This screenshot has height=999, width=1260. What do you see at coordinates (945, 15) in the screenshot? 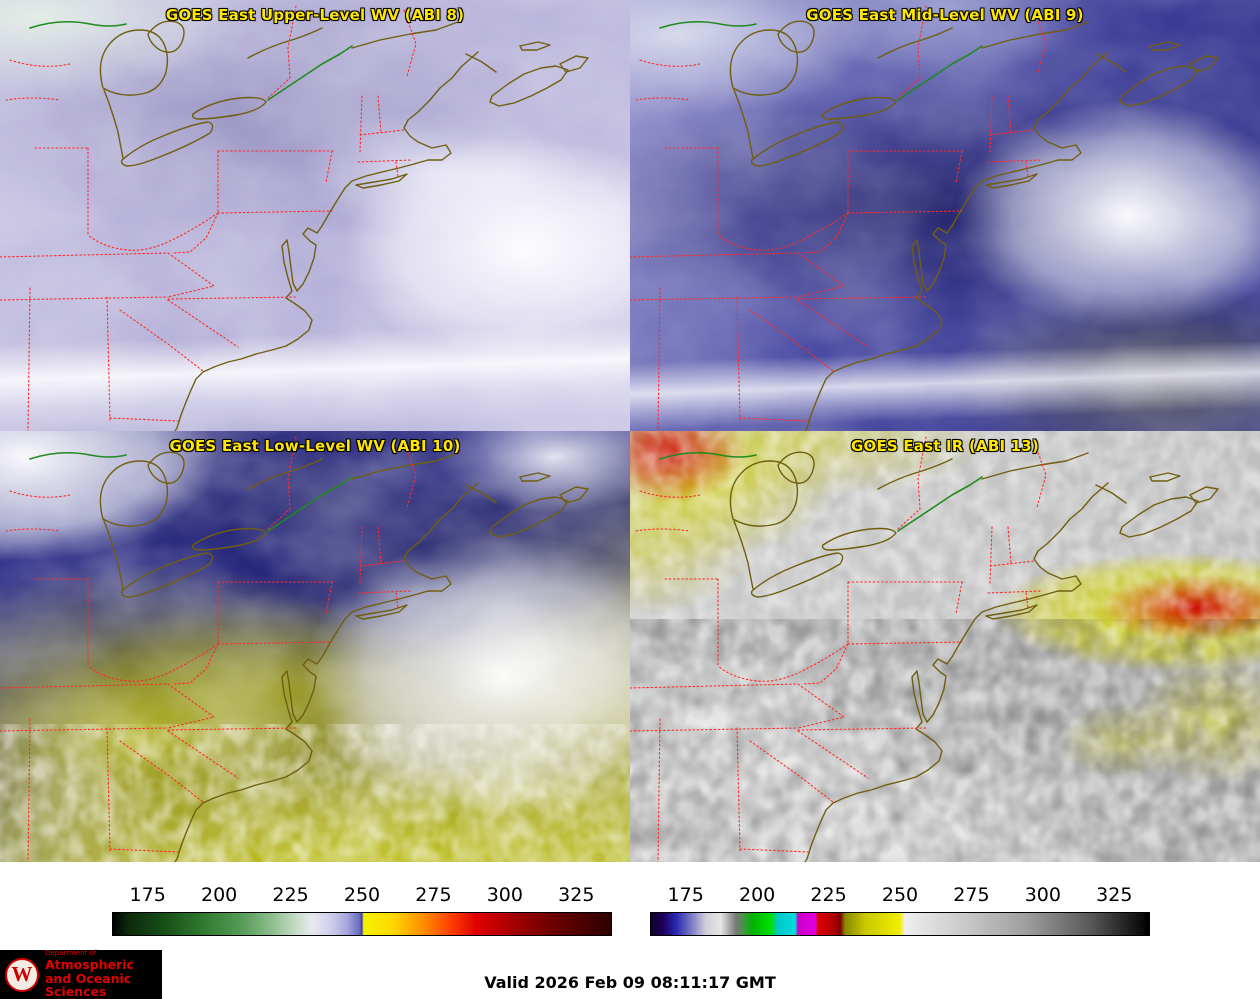
I see `panel-title-mid-wv: GOES East Mid-Level WV (ABI 9)` at bounding box center [945, 15].